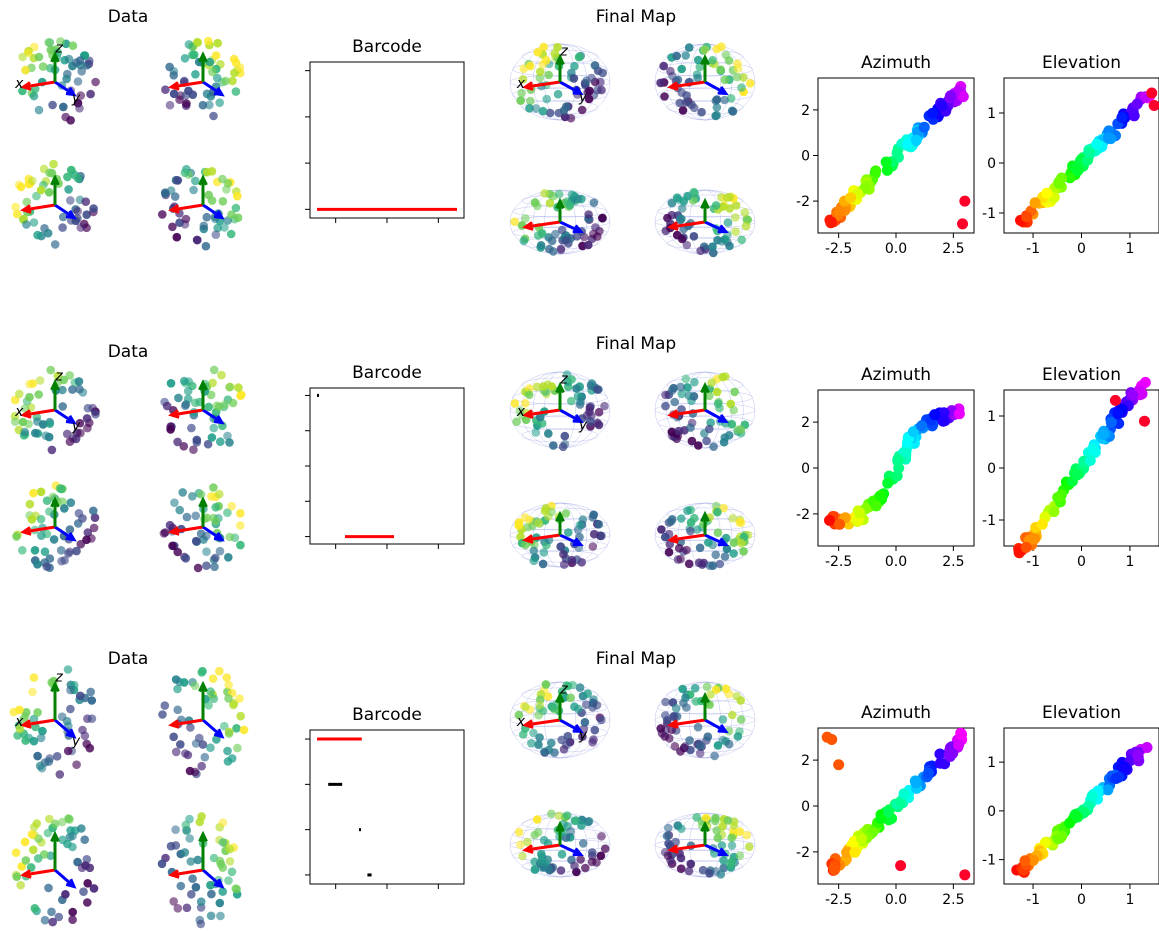 The width and height of the screenshot is (1159, 932). What do you see at coordinates (1070, 805) in the screenshot?
I see `elevation-panel: Elevation -1 0 1 -1 0 1` at bounding box center [1070, 805].